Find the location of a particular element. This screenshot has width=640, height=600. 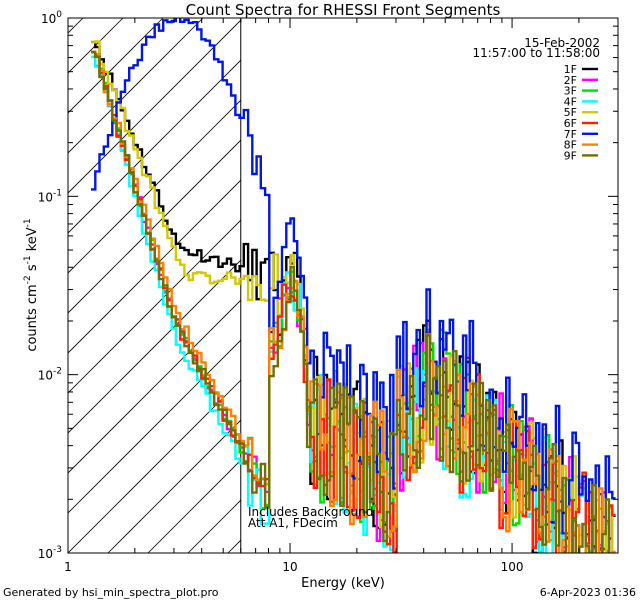

chart-title: Count Spectra for RHESSI Front Segments is located at coordinates (343, 10).